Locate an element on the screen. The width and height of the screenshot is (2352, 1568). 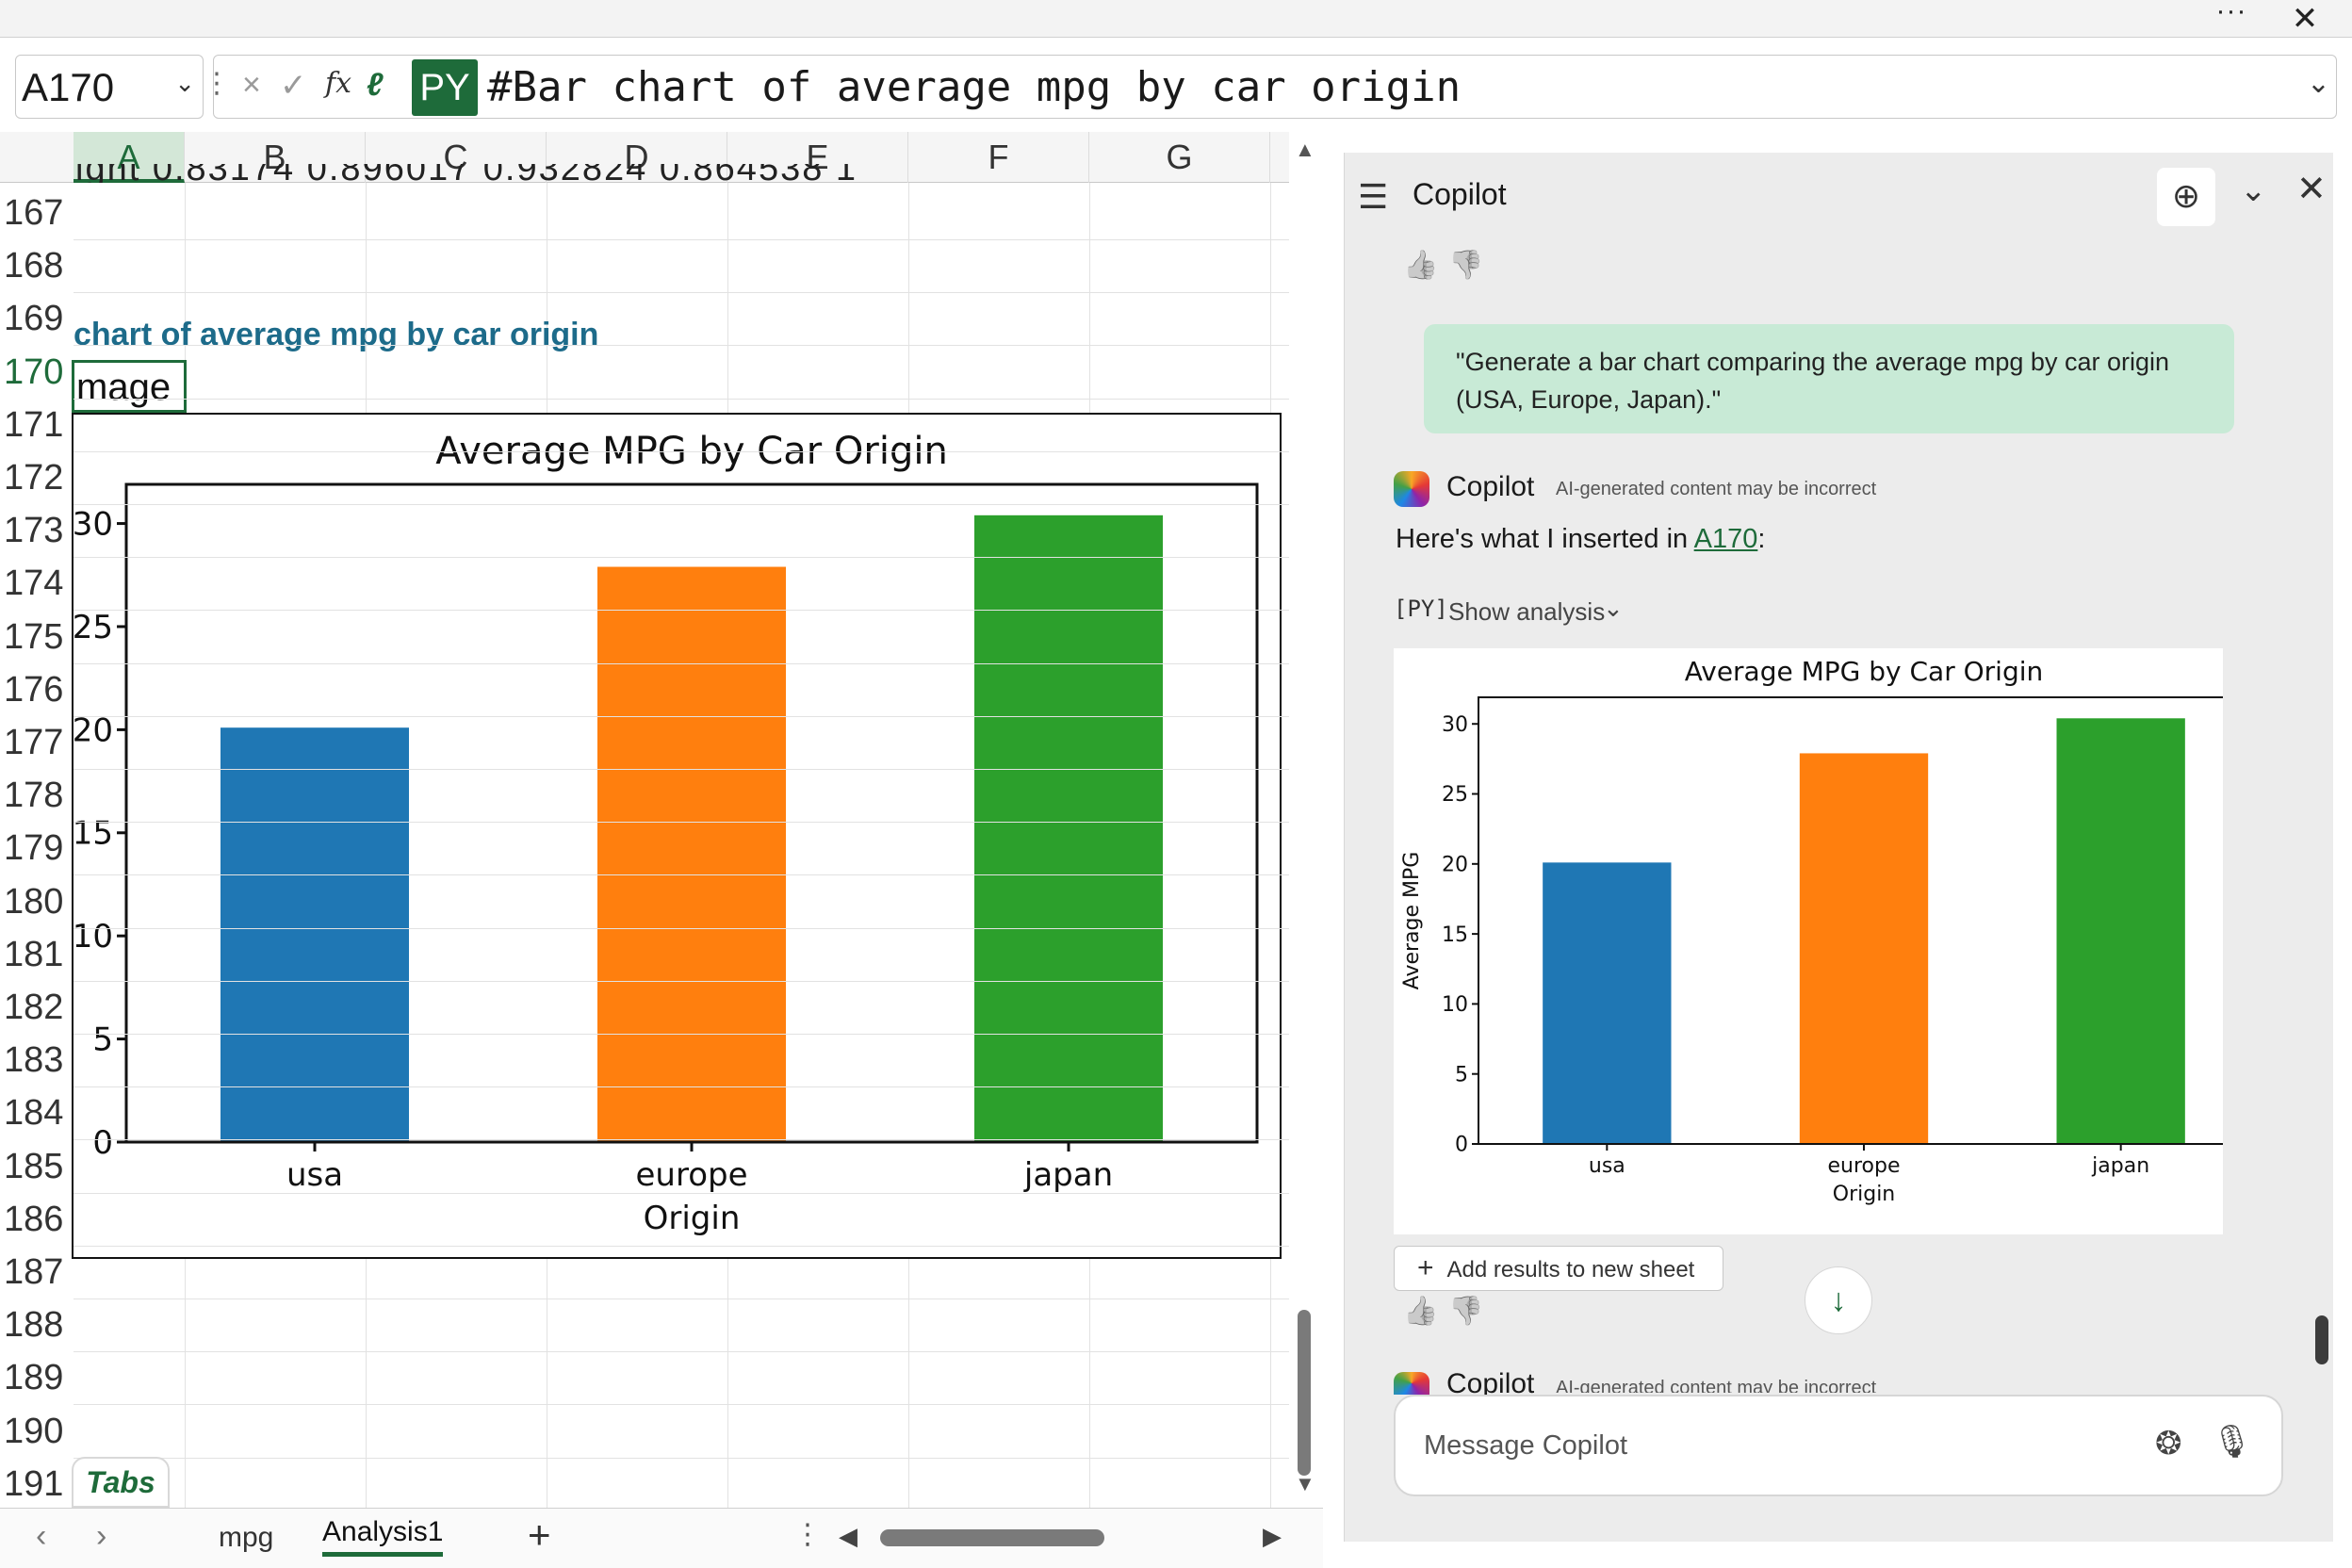
next-sheet-icon: › is located at coordinates (101, 1536).